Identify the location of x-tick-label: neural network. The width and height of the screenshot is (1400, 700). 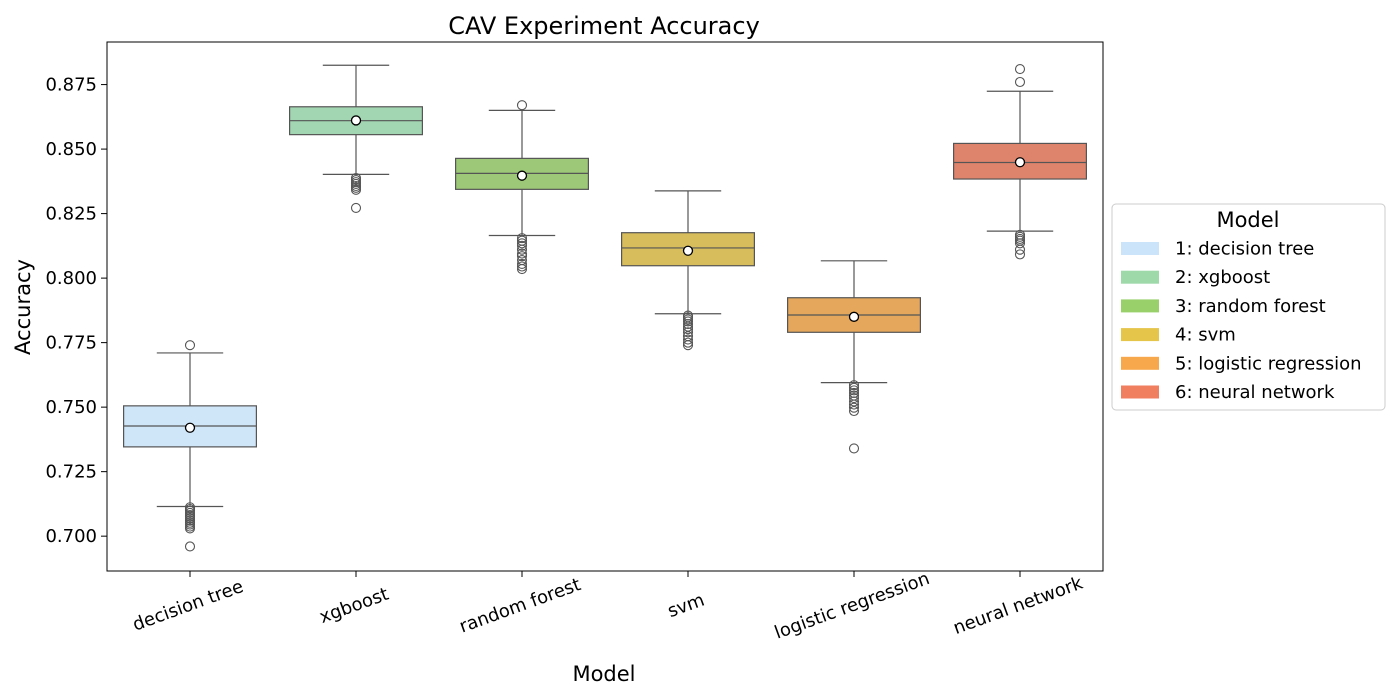
(1019, 605).